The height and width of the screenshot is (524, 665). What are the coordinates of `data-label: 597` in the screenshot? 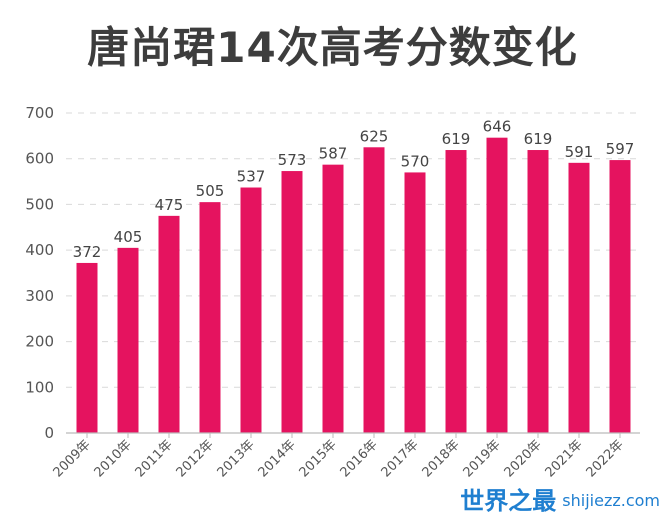 It's located at (620, 149).